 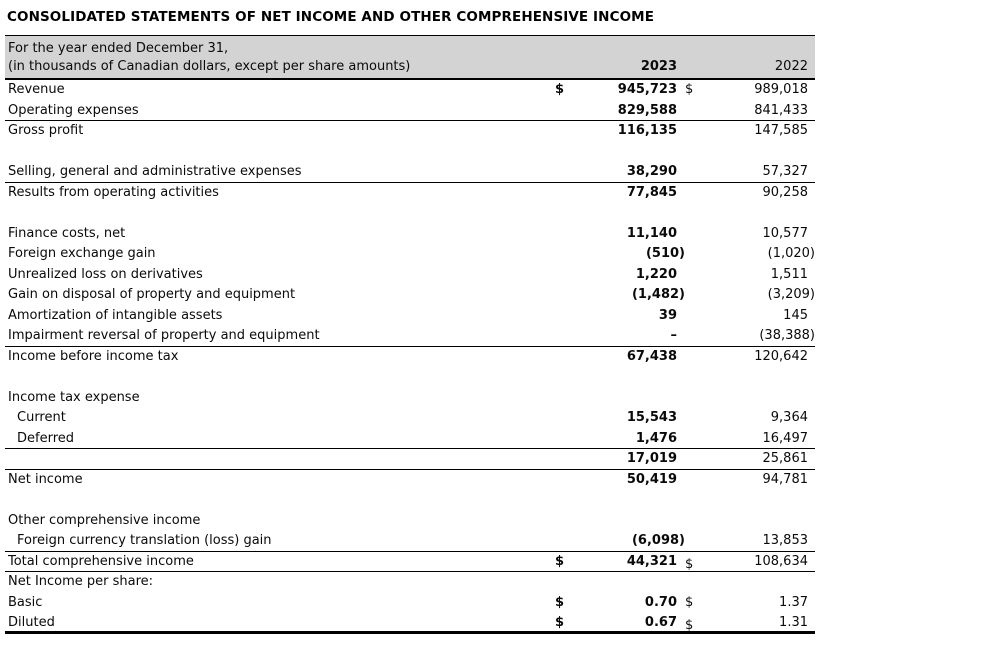 What do you see at coordinates (667, 315) in the screenshot?
I see `value-2023: 39` at bounding box center [667, 315].